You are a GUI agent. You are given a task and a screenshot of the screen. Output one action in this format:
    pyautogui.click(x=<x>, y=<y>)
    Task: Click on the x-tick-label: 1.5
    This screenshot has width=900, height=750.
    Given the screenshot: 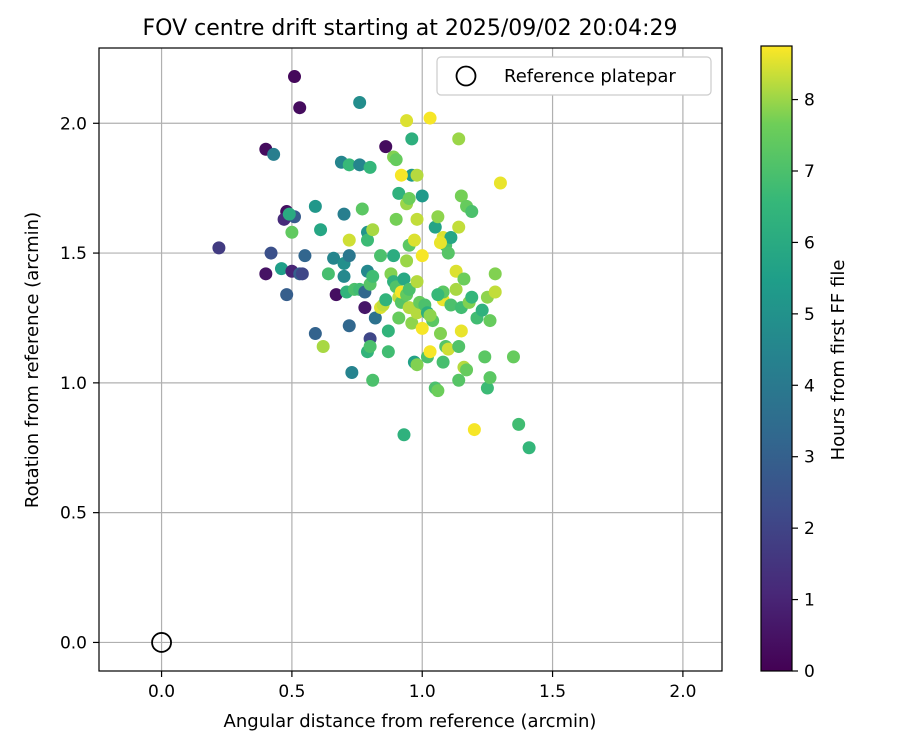 What is the action you would take?
    pyautogui.click(x=552, y=692)
    